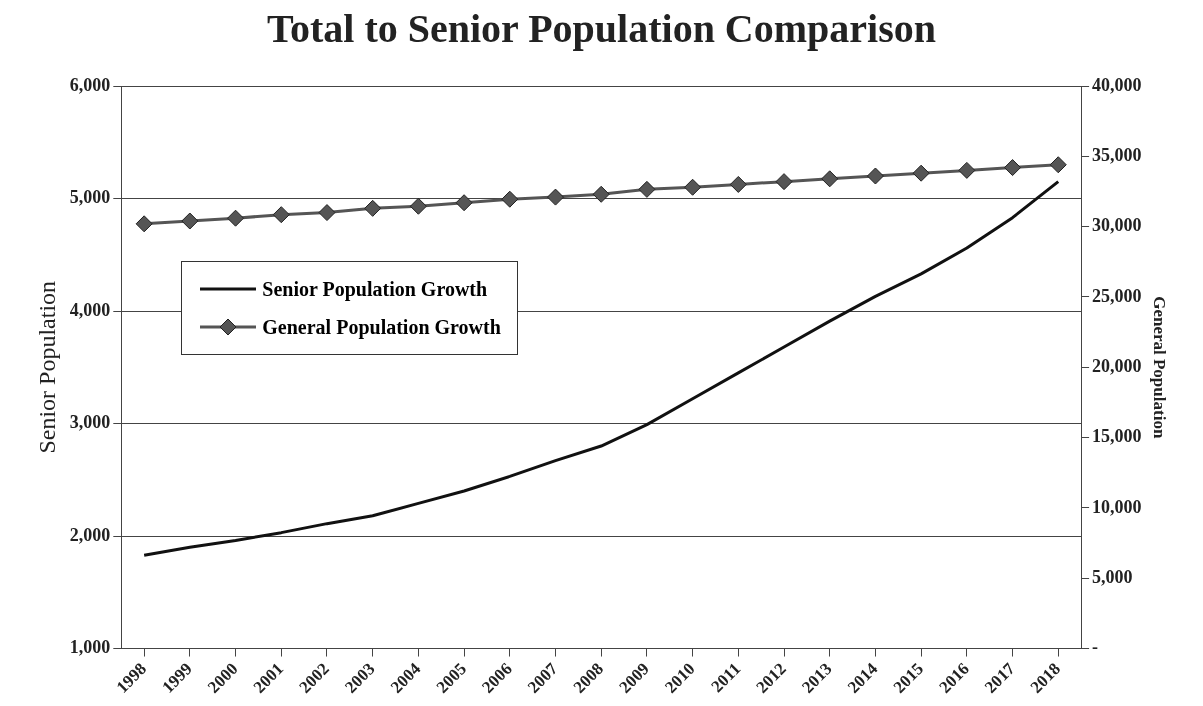  What do you see at coordinates (1117, 365) in the screenshot?
I see `y2-tick-label: 20,000` at bounding box center [1117, 365].